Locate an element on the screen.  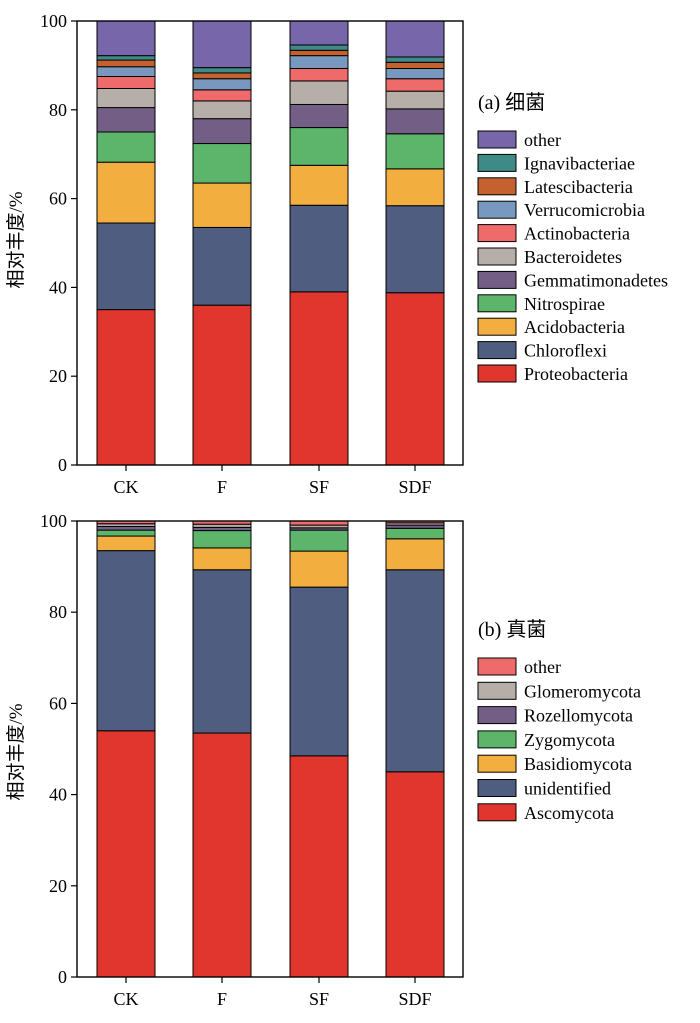
x-tick-label: SDF is located at coordinates (414, 999).